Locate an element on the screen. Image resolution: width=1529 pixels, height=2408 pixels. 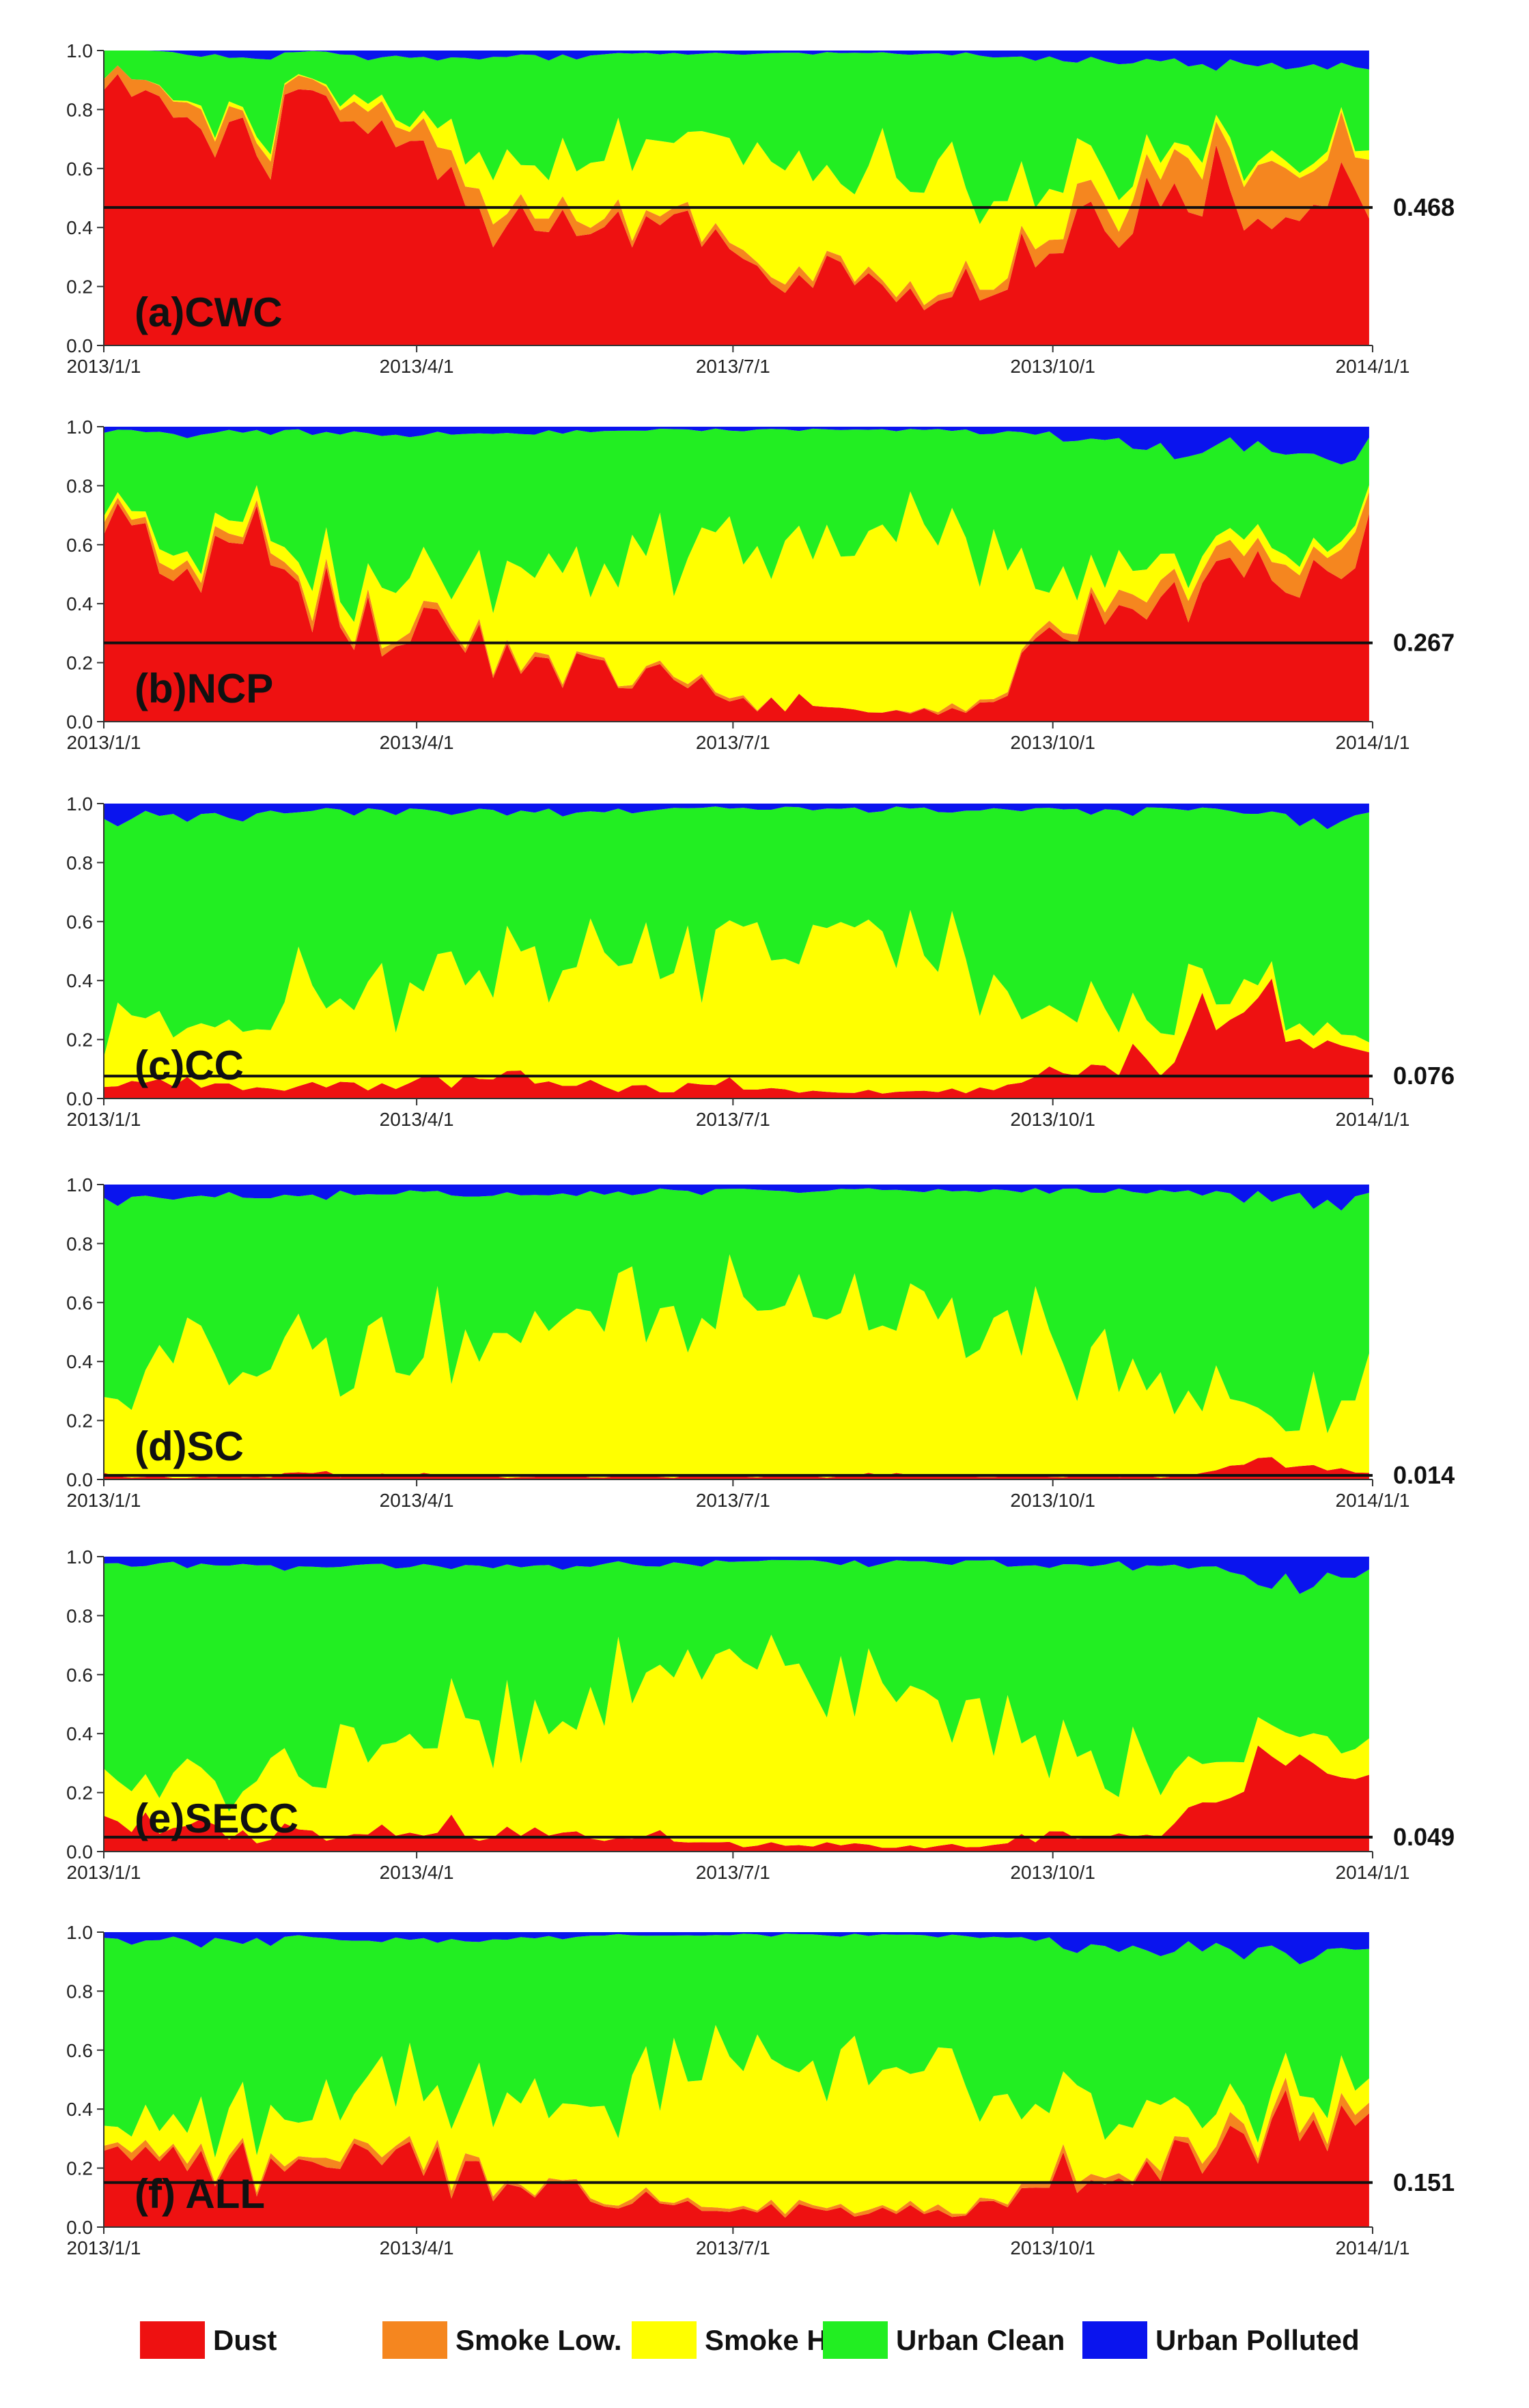
mean-dust-label: 0.049 is located at coordinates (1424, 1837).